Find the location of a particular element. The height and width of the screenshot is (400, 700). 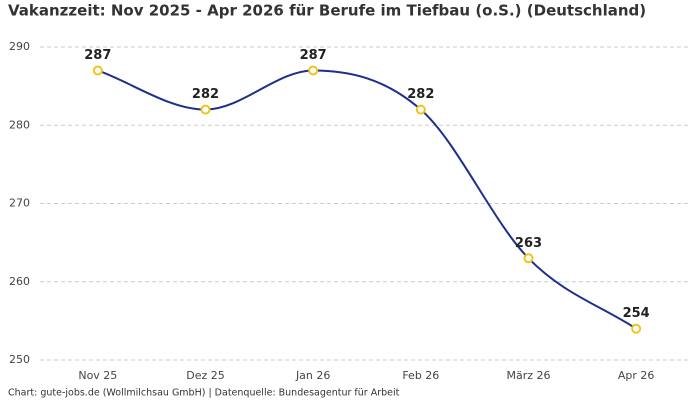

y-tick-label: 260 is located at coordinates (19, 281).